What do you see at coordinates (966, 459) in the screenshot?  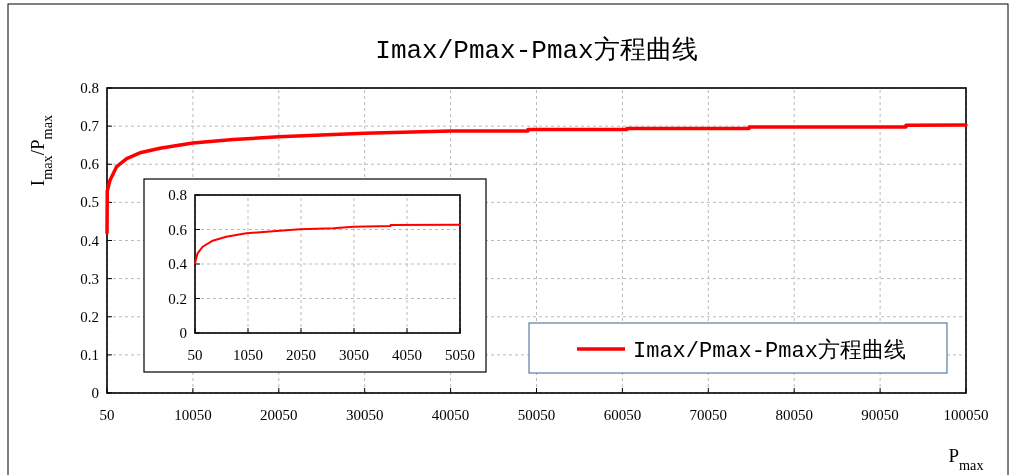 I see `x-axis-title: P$_{max}$` at bounding box center [966, 459].